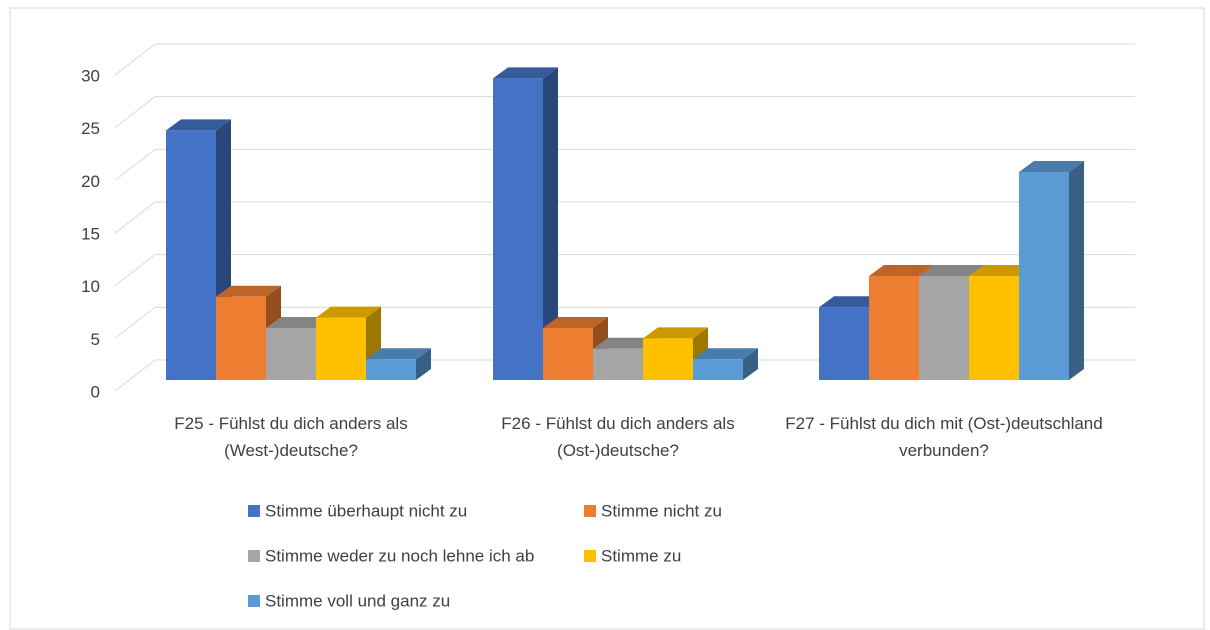 This screenshot has width=1210, height=630. I want to click on y-tick-label: 15, so click(90, 233).